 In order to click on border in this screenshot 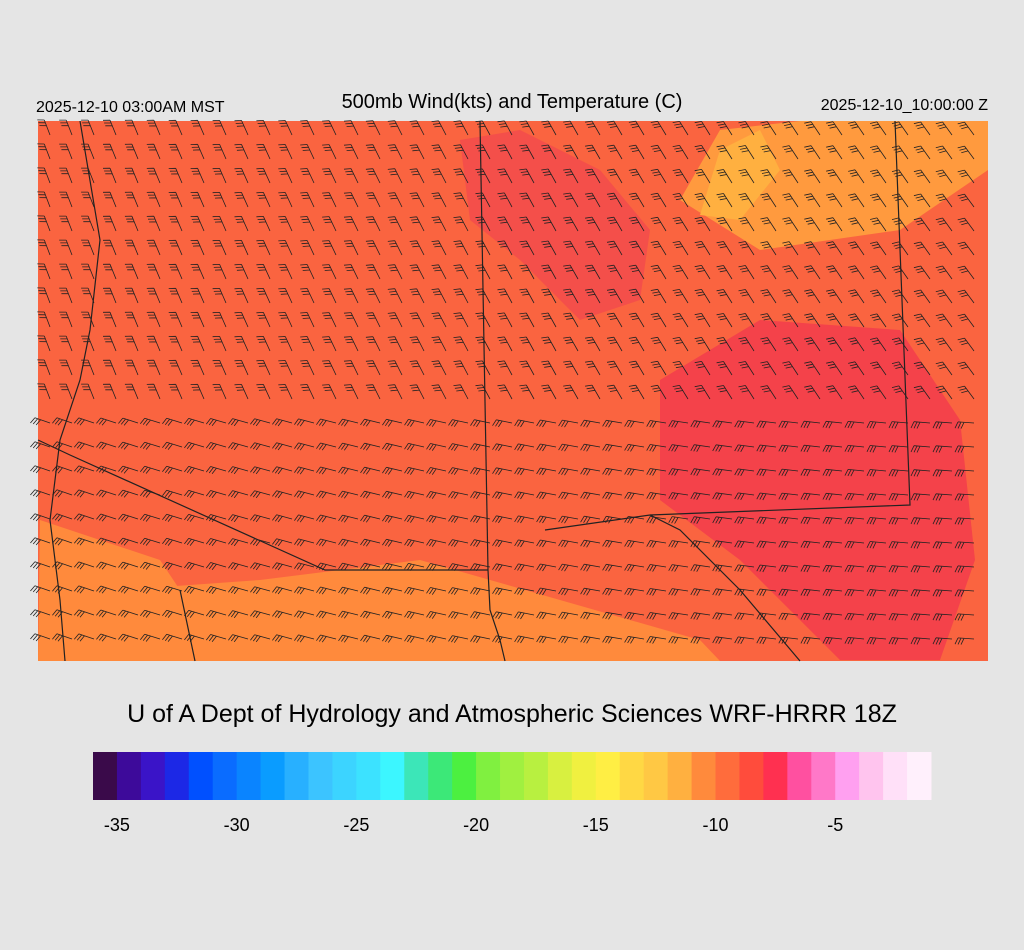, I will do `click(187, 625)`.